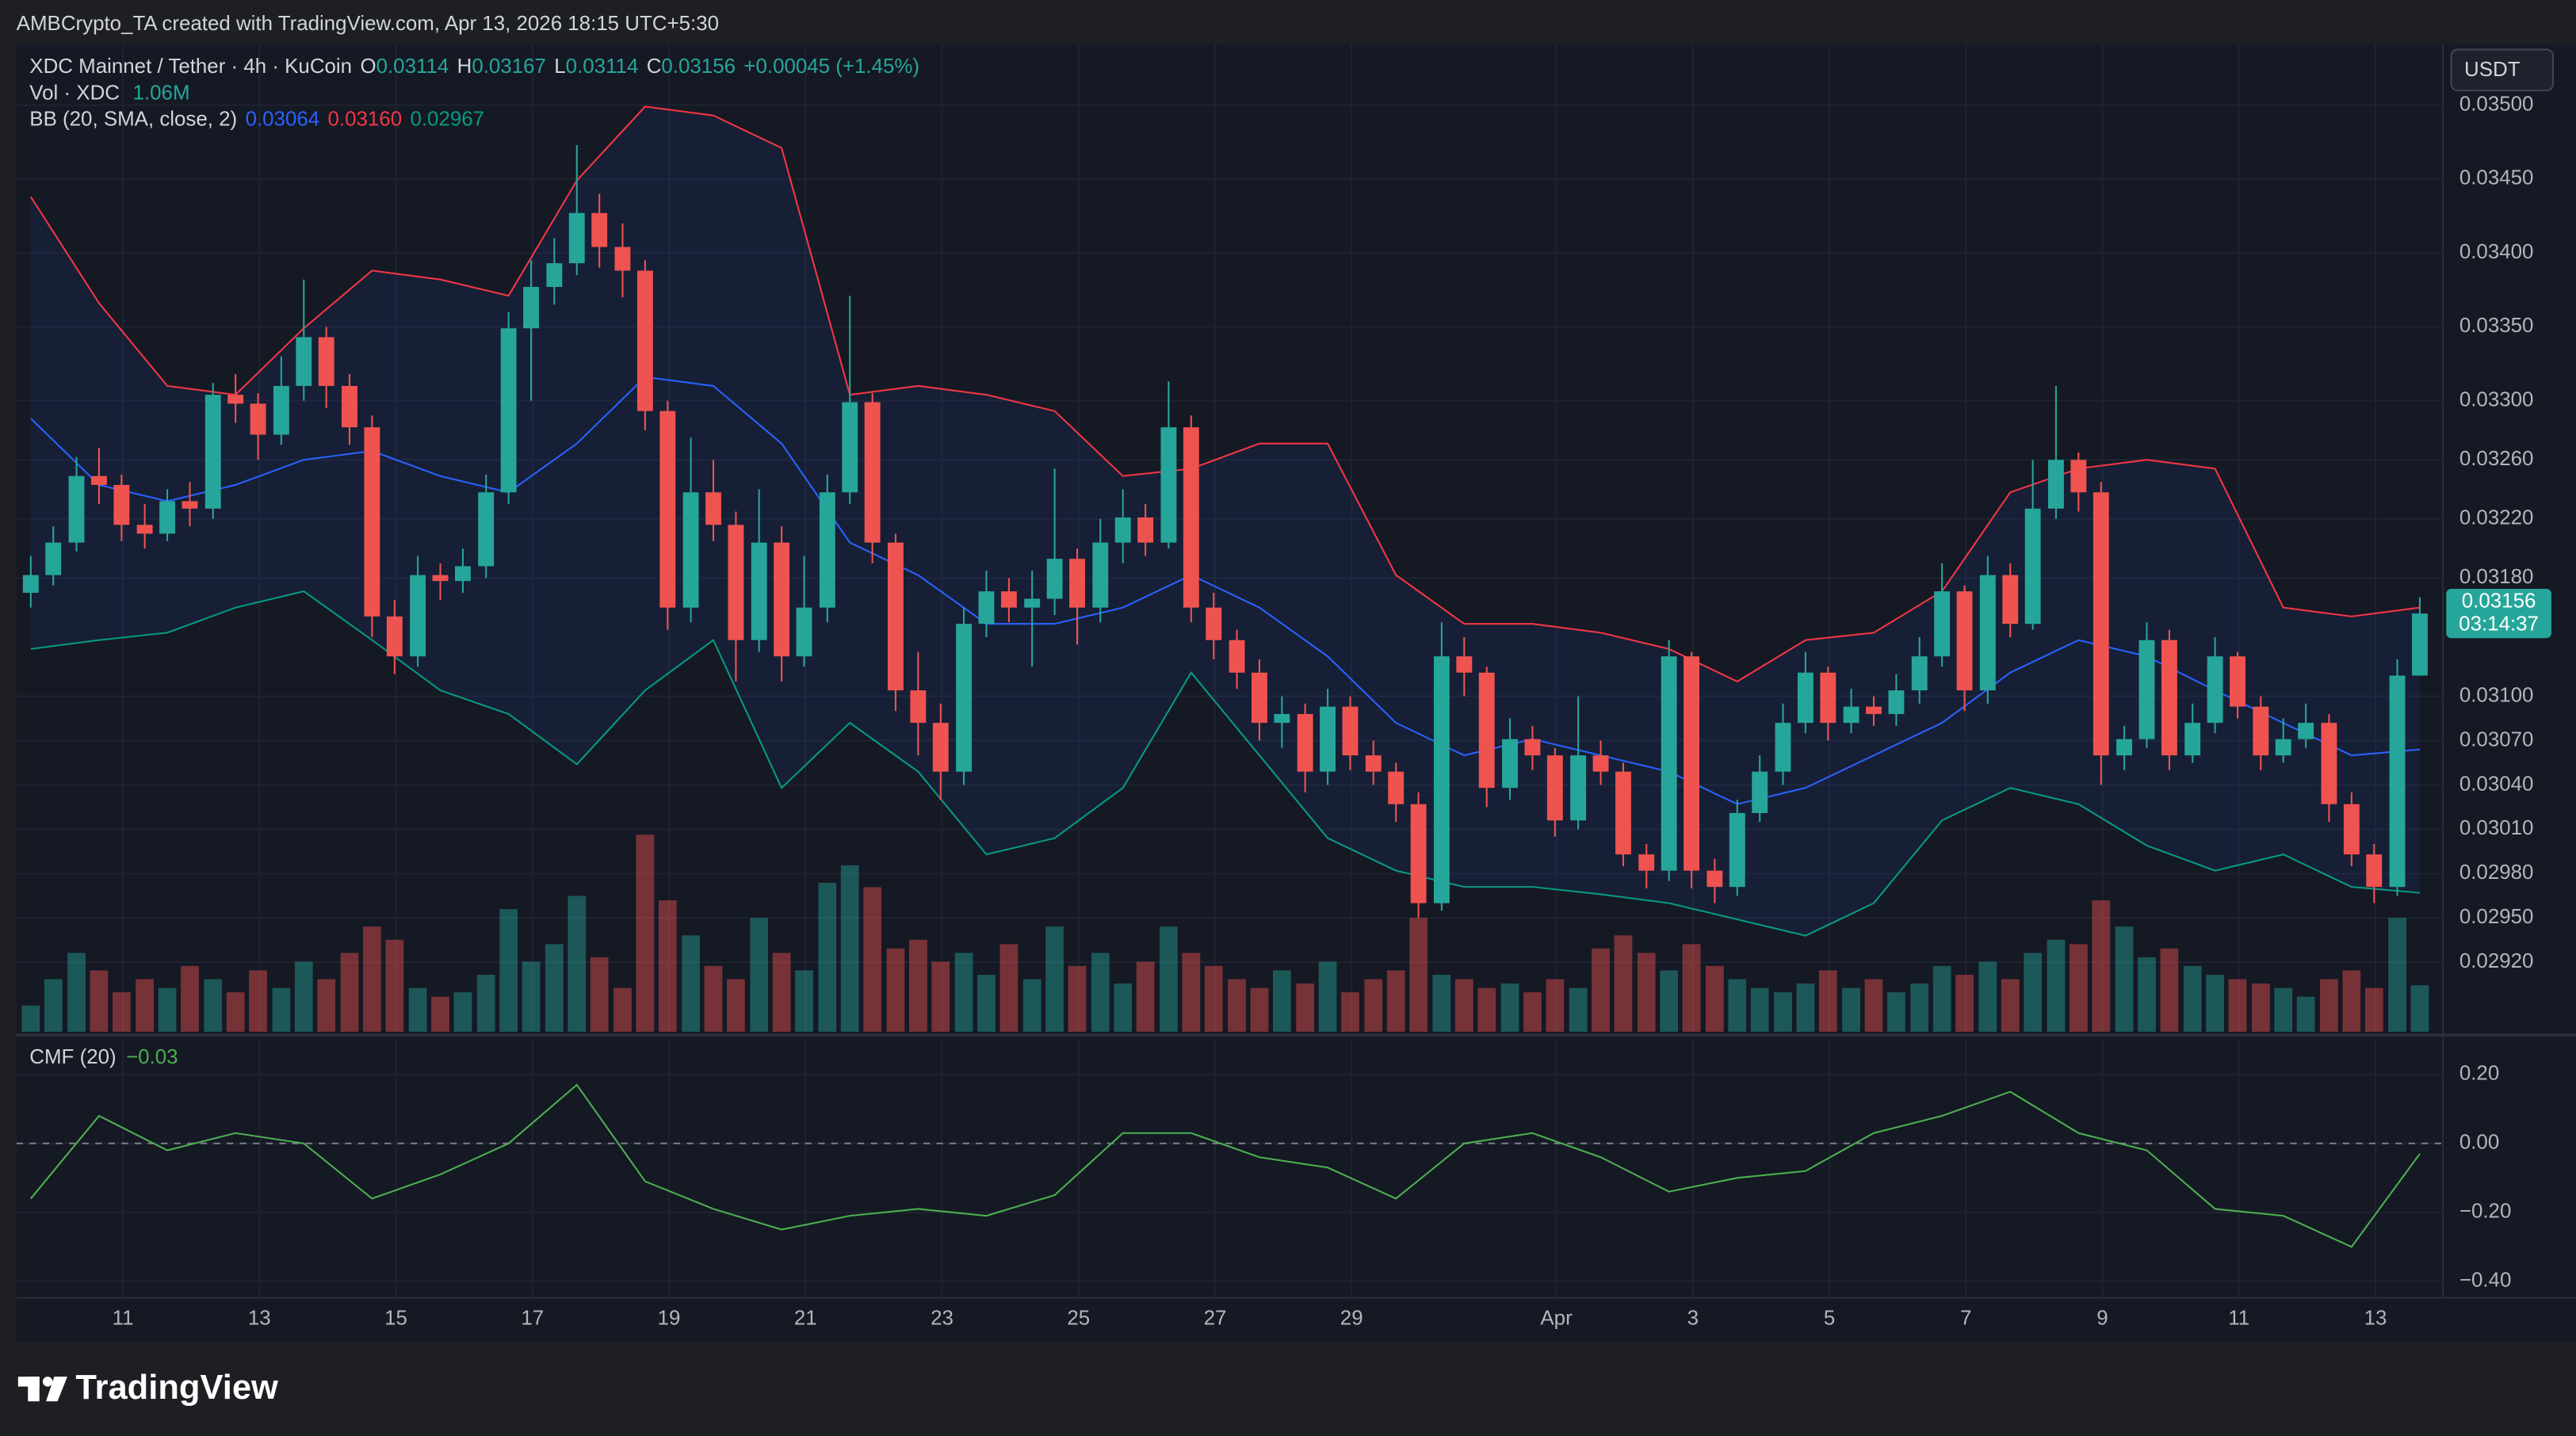  Describe the element at coordinates (2499, 601) in the screenshot. I see `last-price: 0.03156` at that location.